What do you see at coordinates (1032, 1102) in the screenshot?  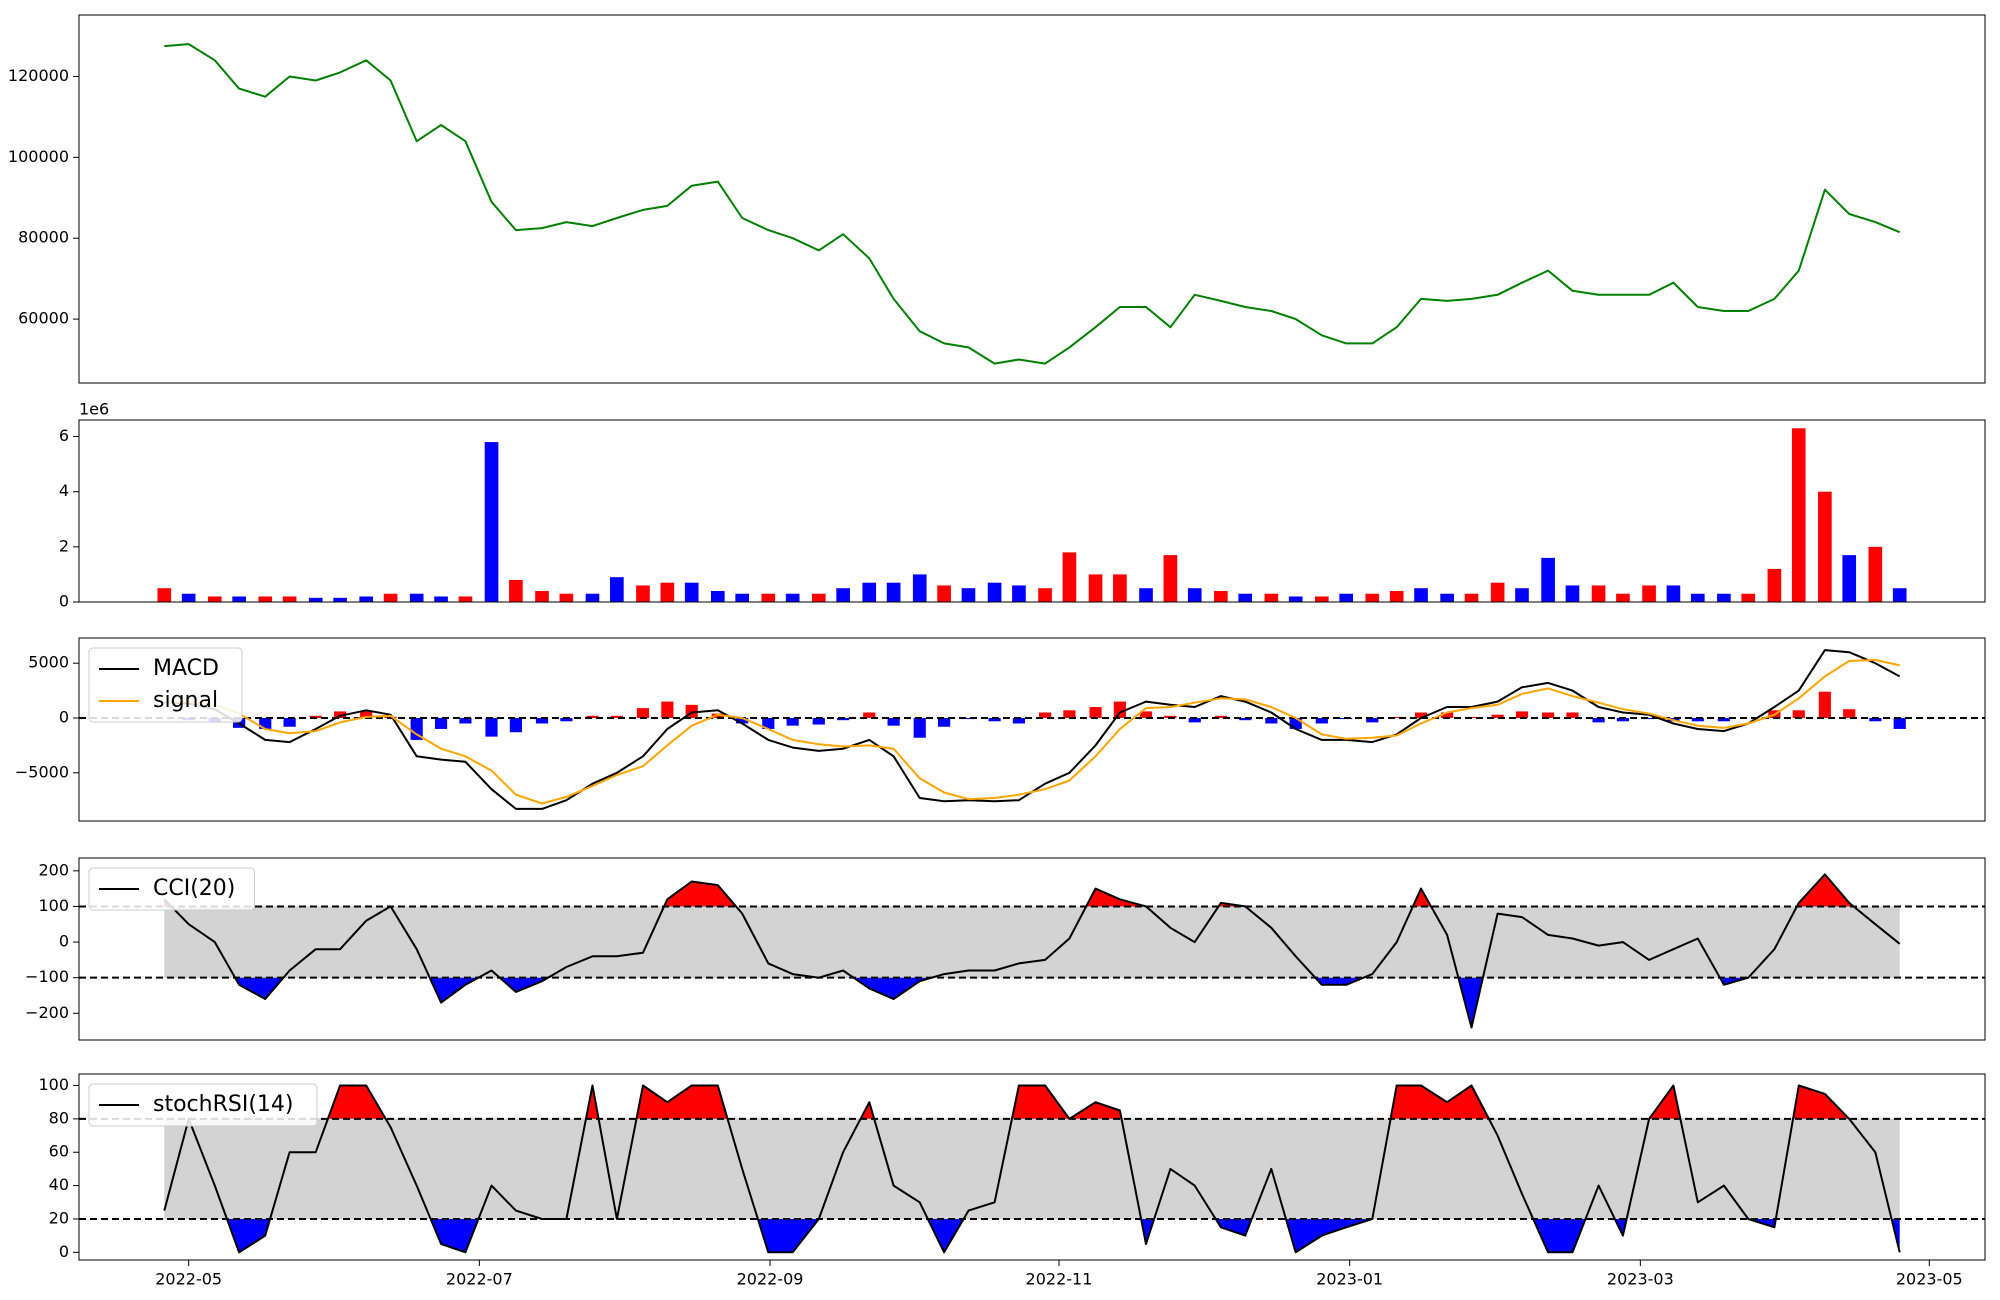 I see `overbought-fill` at bounding box center [1032, 1102].